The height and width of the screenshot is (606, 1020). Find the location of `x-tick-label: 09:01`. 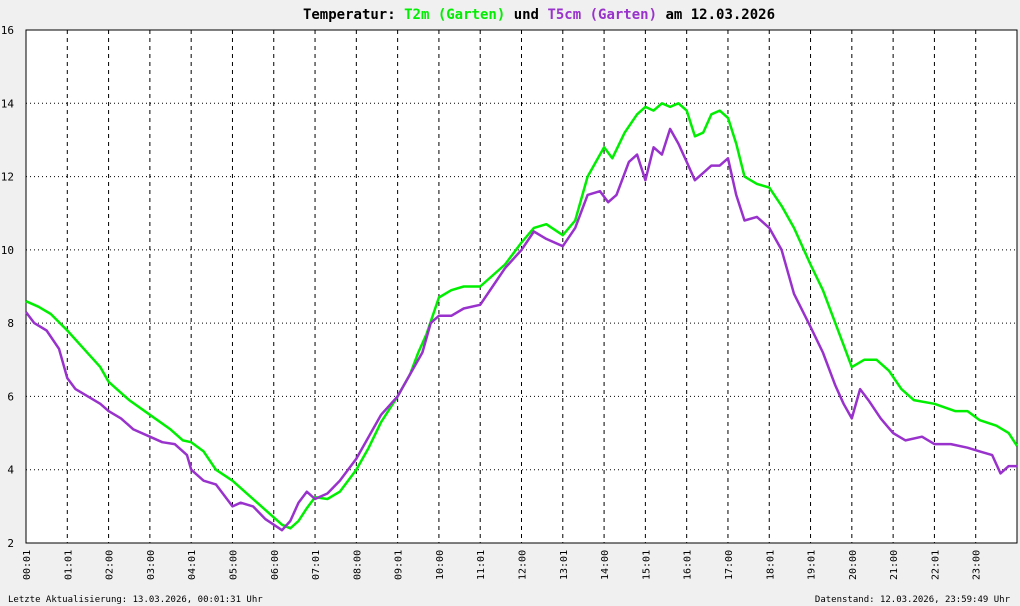

x-tick-label: 09:01 is located at coordinates (399, 565).